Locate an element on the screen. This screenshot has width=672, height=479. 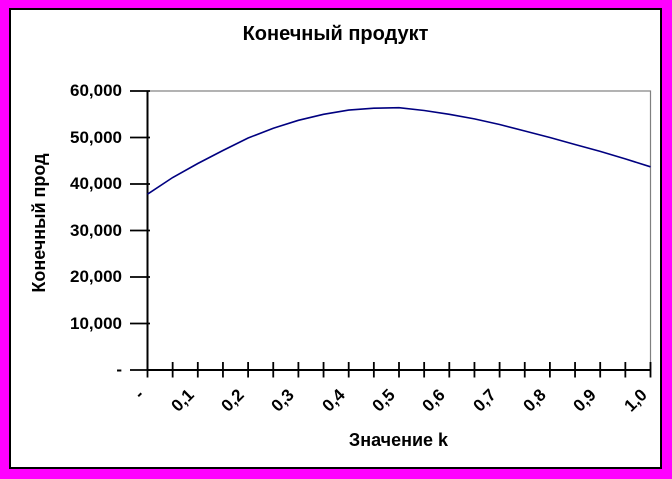
x-axis-title: Значение k is located at coordinates (398, 440).